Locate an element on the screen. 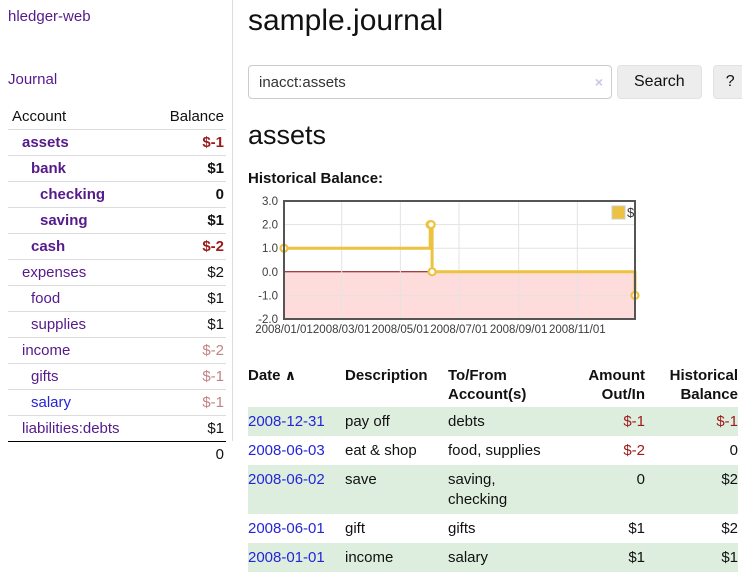 The image size is (742, 582). sidebar-account-link-income: income is located at coordinates (46, 350).